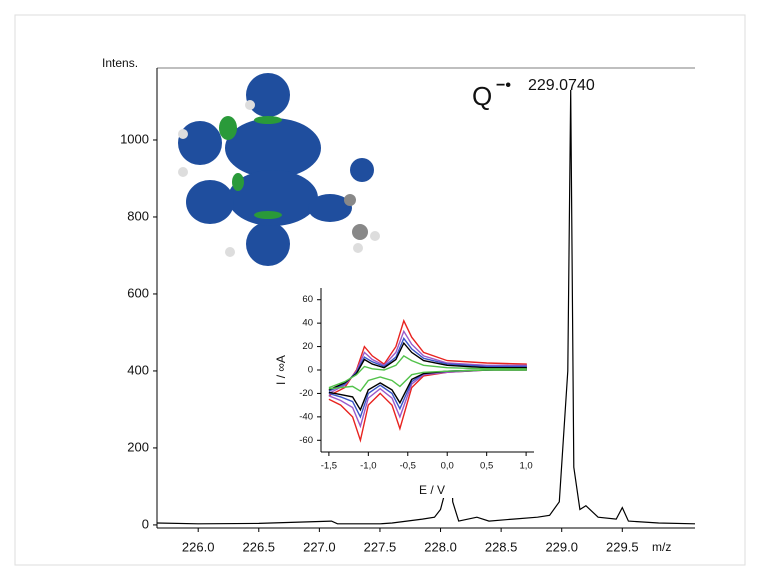 Image resolution: width=759 pixels, height=579 pixels. Describe the element at coordinates (526, 466) in the screenshot. I see `x-tick-label: 1,0` at that location.